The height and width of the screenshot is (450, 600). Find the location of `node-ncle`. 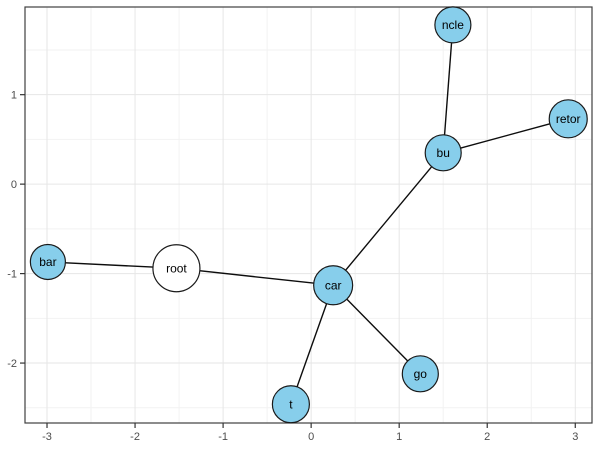

node-ncle is located at coordinates (453, 25).